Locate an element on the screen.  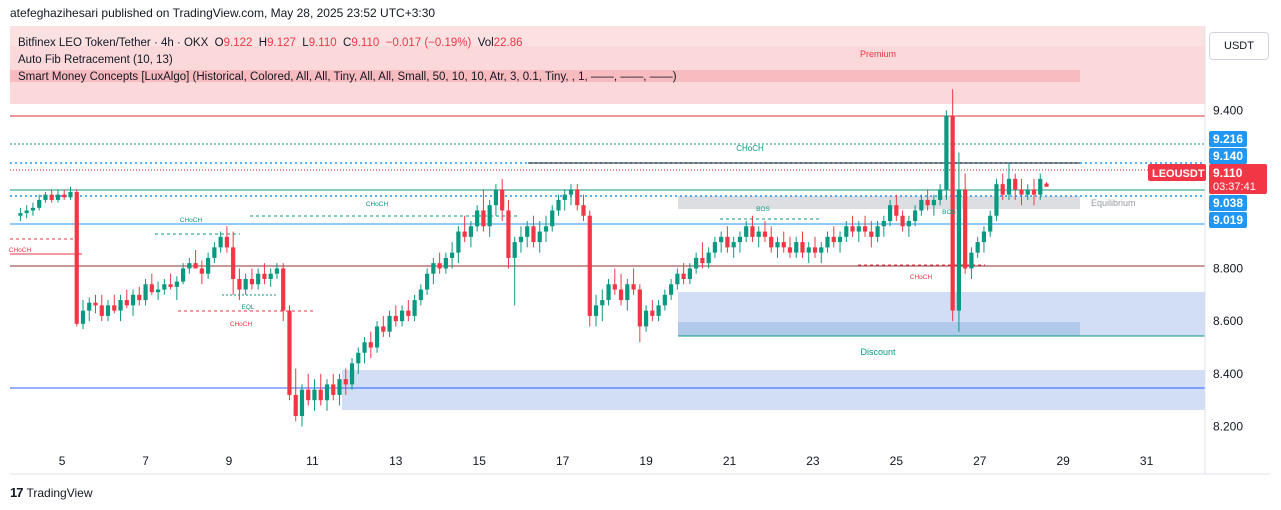
fib-tag-9216: 9.216 is located at coordinates (1228, 139).